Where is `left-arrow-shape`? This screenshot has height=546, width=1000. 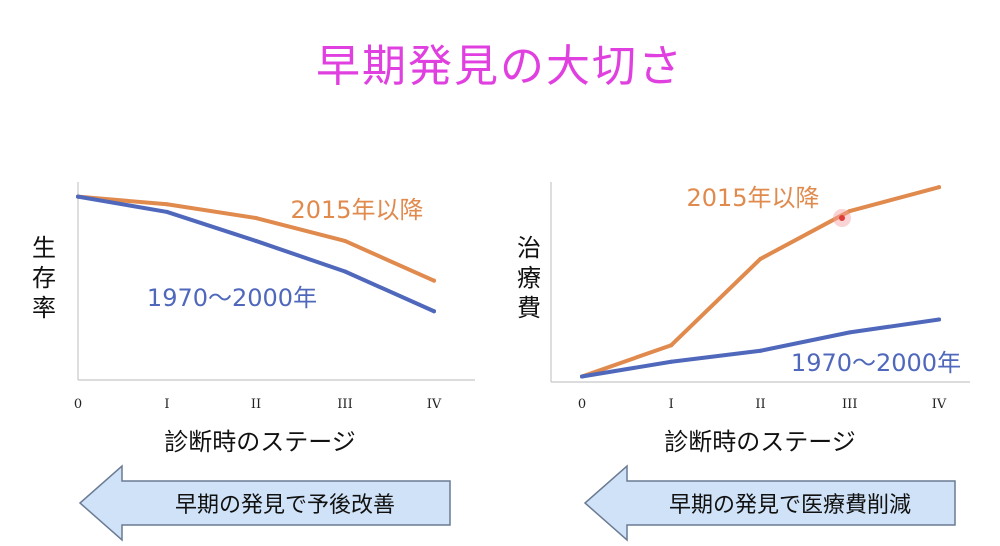 left-arrow-shape is located at coordinates (264, 503).